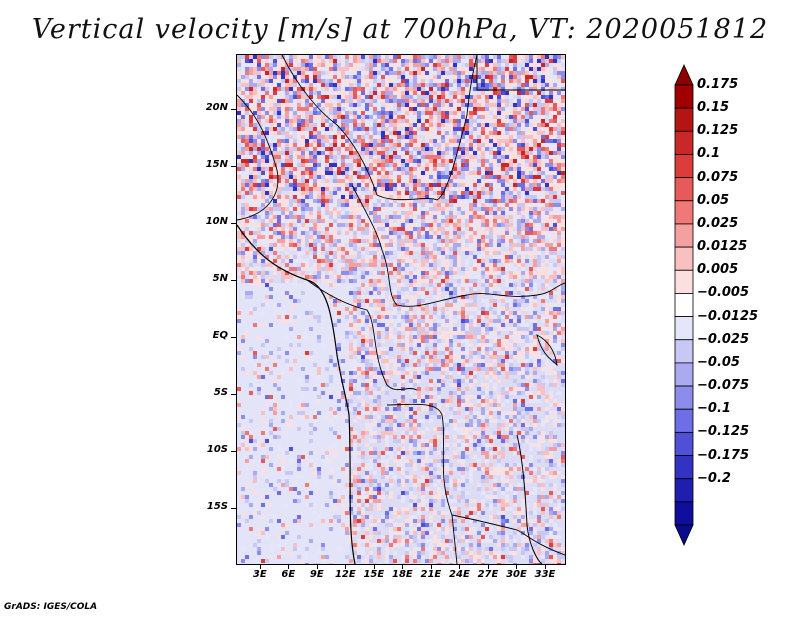  What do you see at coordinates (288, 574) in the screenshot?
I see `lon-label: 6E` at bounding box center [288, 574].